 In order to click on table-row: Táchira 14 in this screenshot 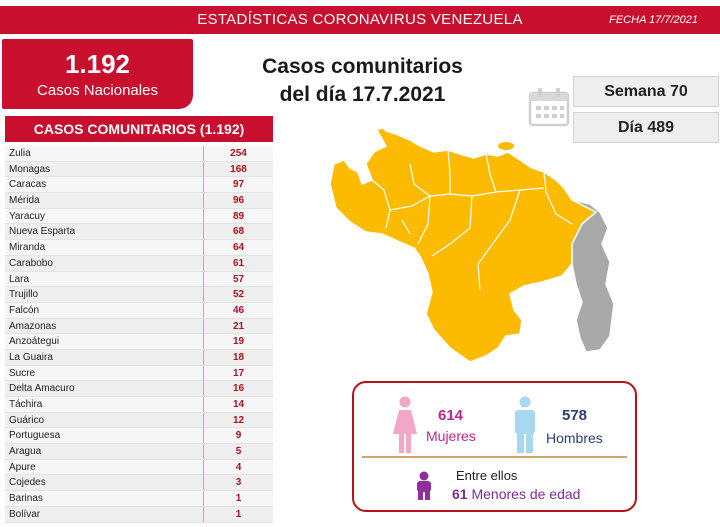, I will do `click(139, 405)`.